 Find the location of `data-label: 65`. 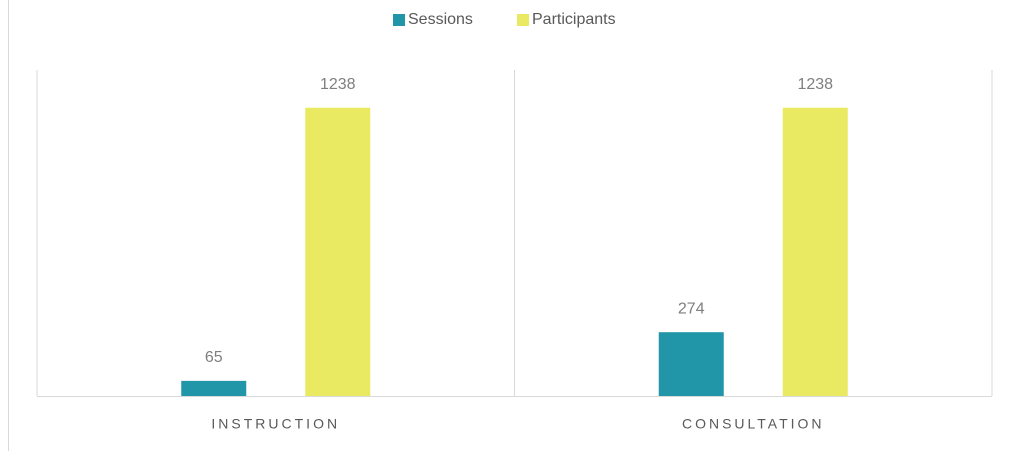

data-label: 65 is located at coordinates (214, 357).